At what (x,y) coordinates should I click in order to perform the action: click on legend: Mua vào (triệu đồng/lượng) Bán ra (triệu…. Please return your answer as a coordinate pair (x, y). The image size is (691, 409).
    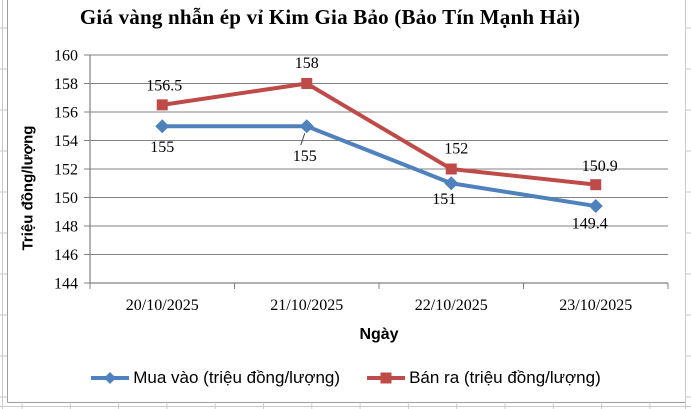
    Looking at the image, I should click on (345, 378).